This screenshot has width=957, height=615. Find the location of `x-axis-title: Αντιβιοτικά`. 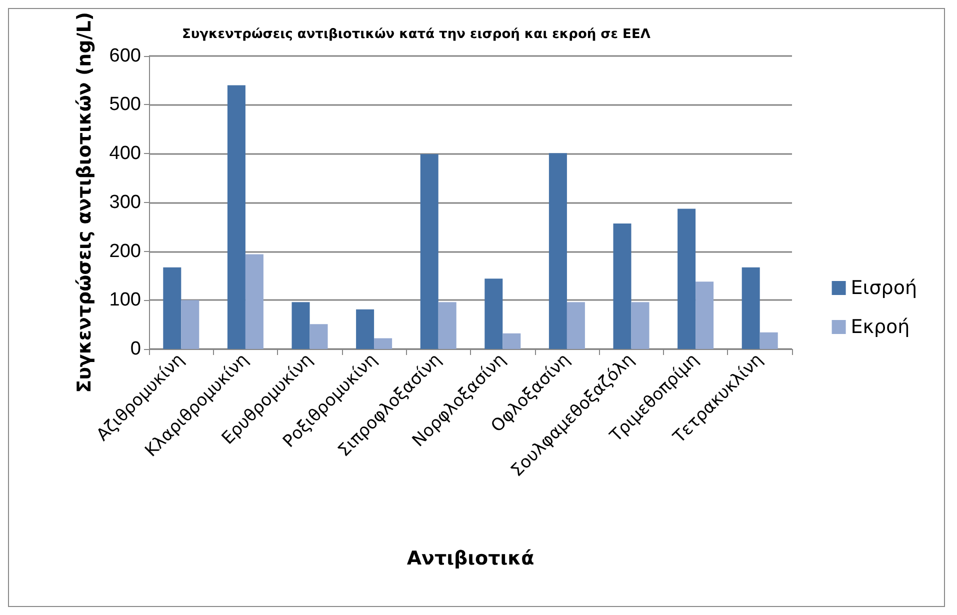

x-axis-title: Αντιβιοτικά is located at coordinates (470, 559).